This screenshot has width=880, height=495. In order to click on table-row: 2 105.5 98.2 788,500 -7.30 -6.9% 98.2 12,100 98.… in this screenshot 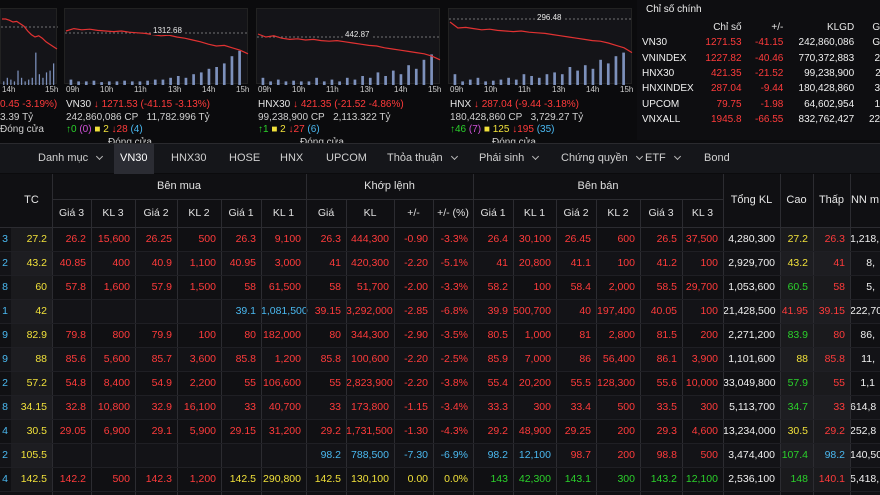, I will do `click(440, 455)`.